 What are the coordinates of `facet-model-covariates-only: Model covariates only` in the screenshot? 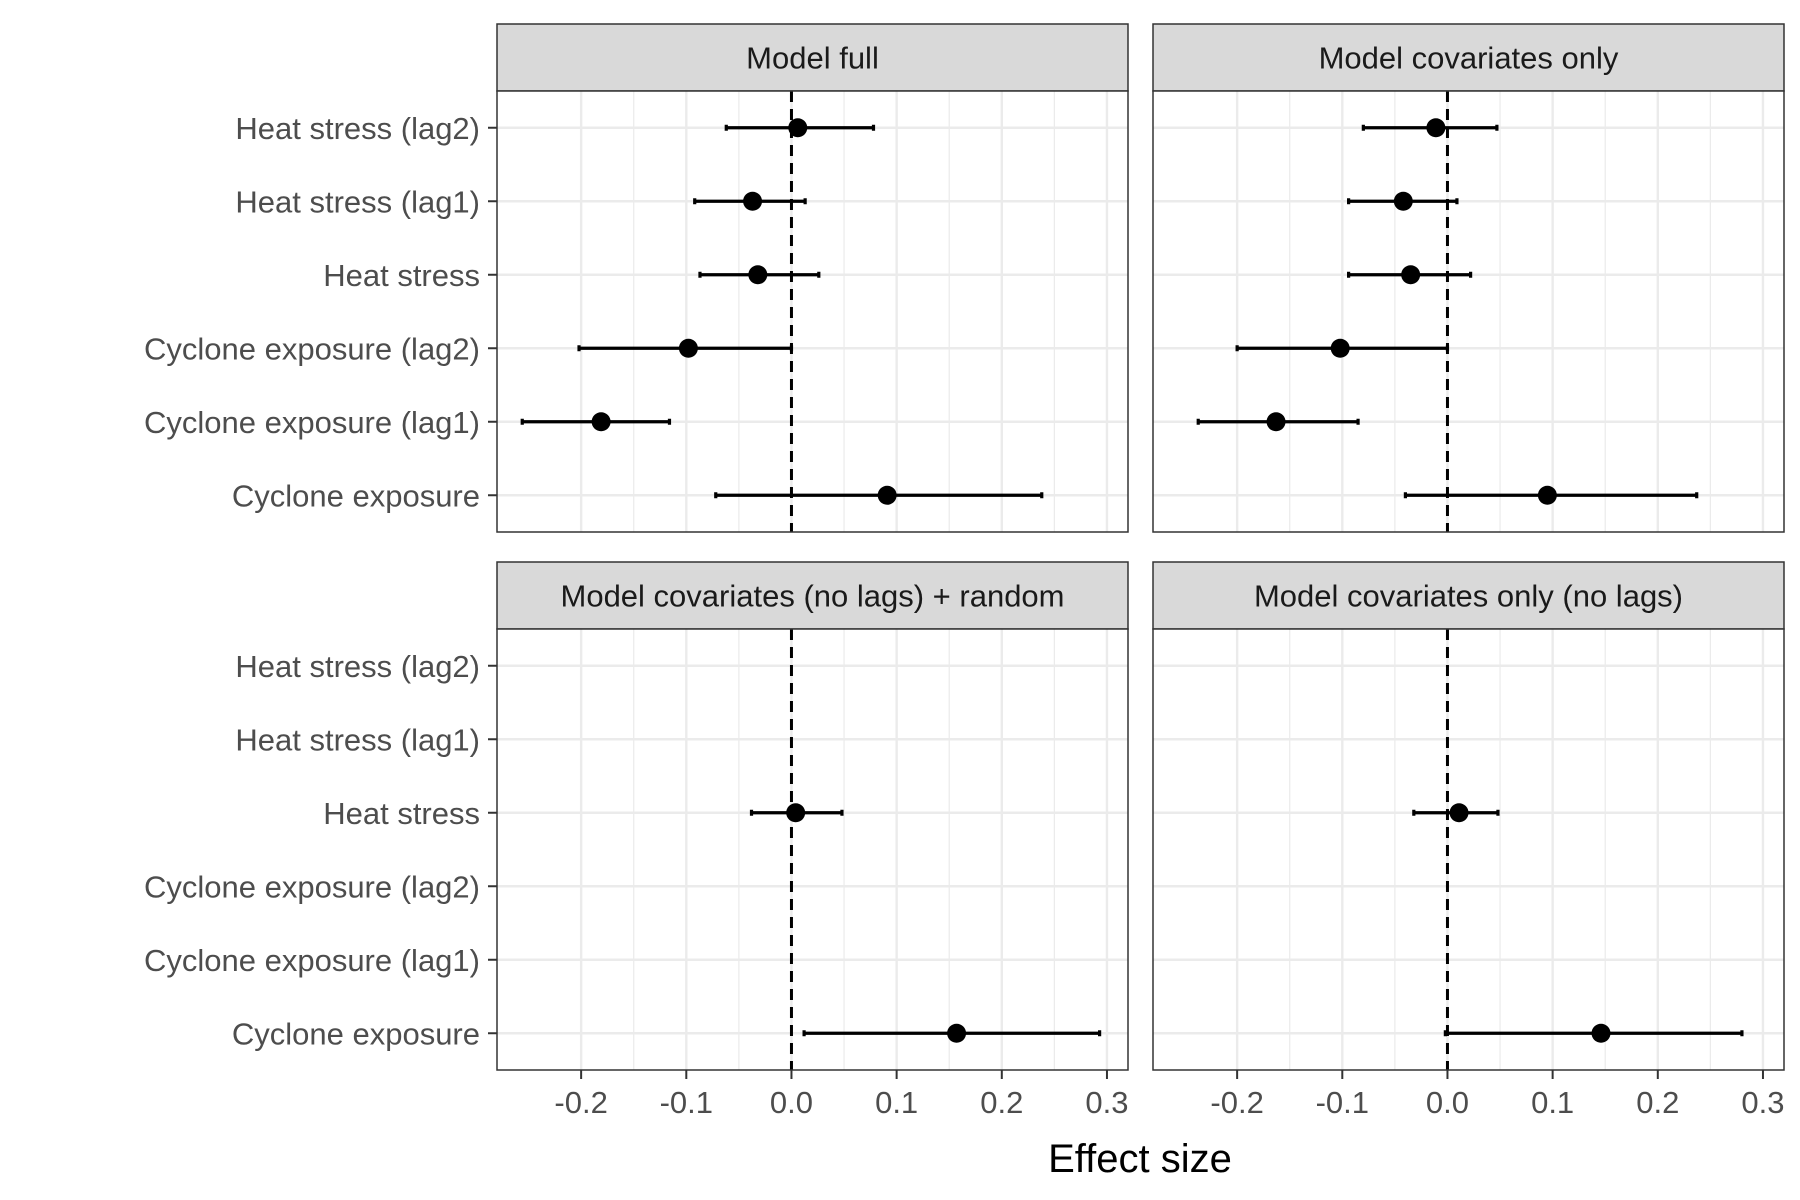 It's located at (1468, 278).